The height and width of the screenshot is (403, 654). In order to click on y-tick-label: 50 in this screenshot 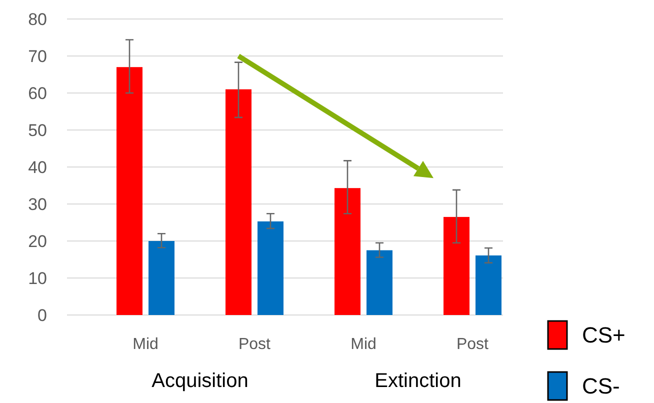, I will do `click(37, 130)`.